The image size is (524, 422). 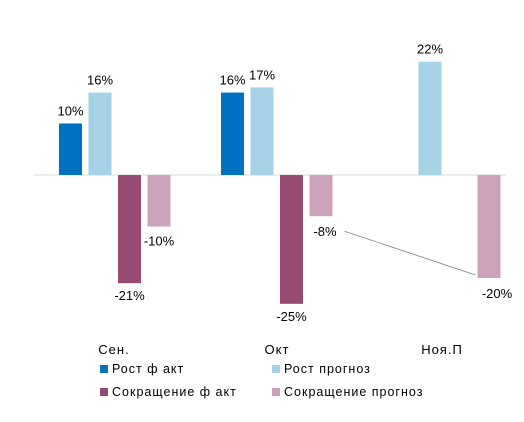 What do you see at coordinates (232, 80) in the screenshot?
I see `data-label-growth-fact-oct: 16%` at bounding box center [232, 80].